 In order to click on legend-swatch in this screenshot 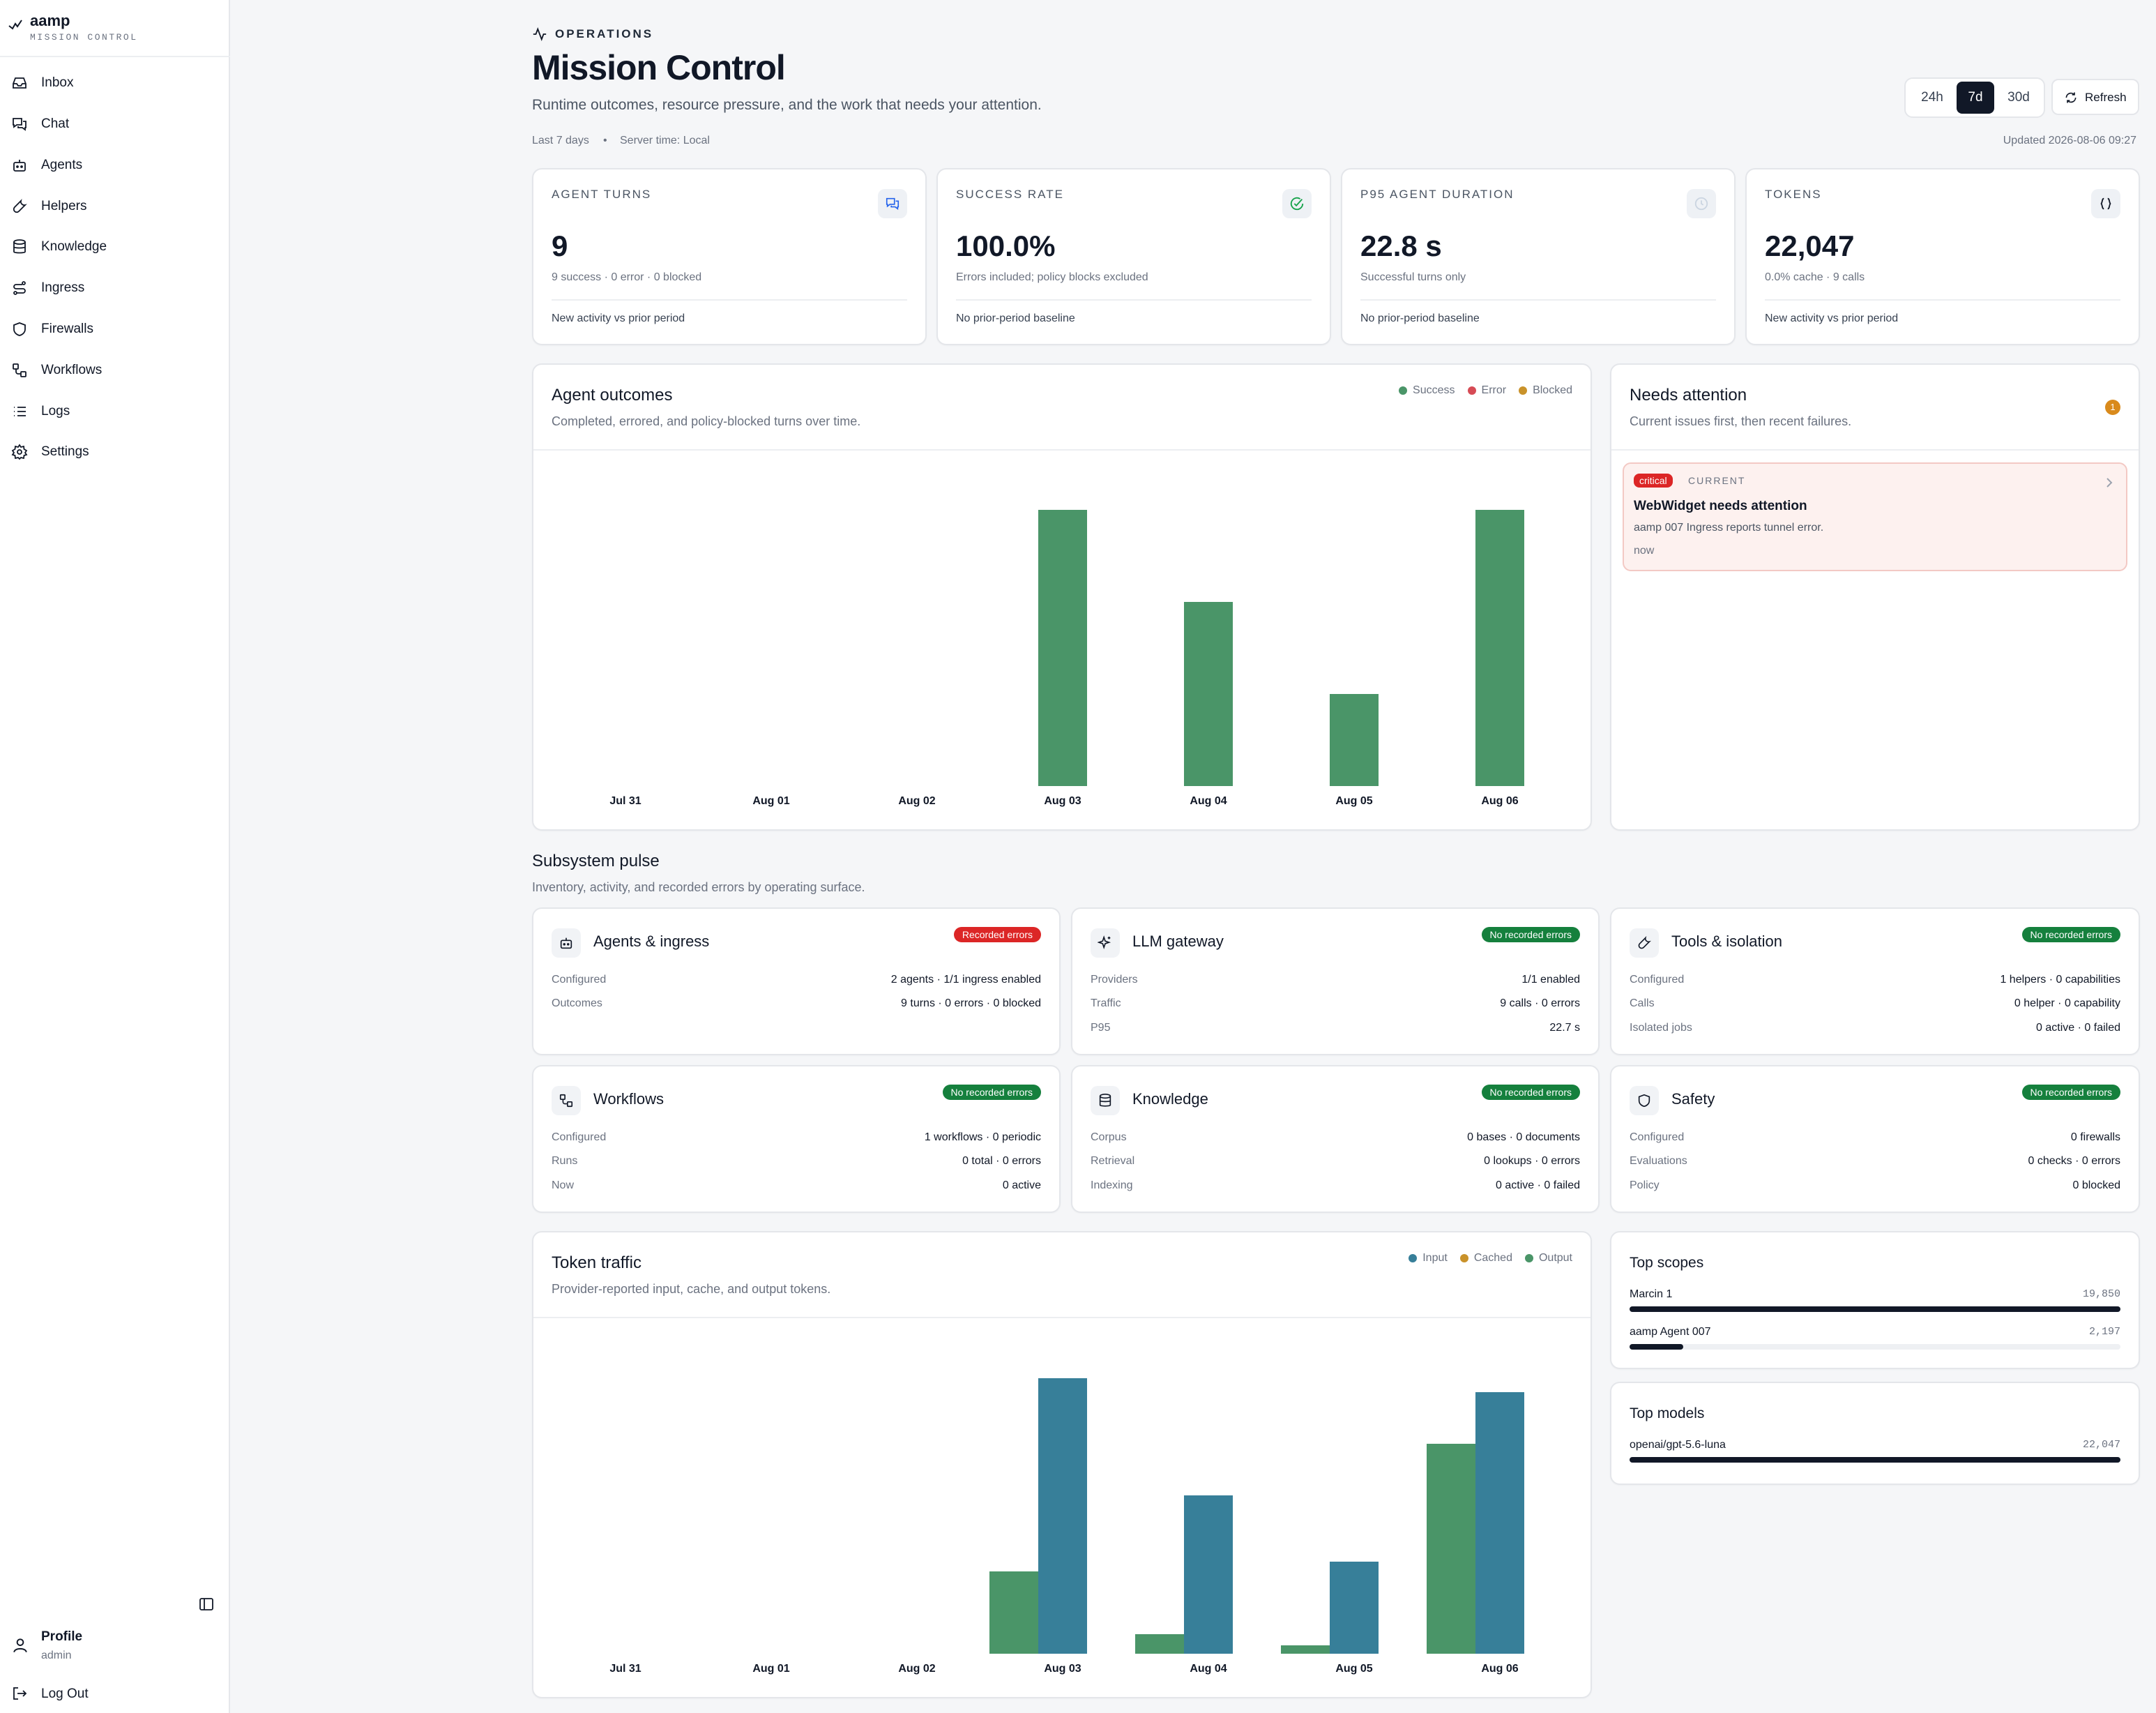, I will do `click(1413, 1258)`.